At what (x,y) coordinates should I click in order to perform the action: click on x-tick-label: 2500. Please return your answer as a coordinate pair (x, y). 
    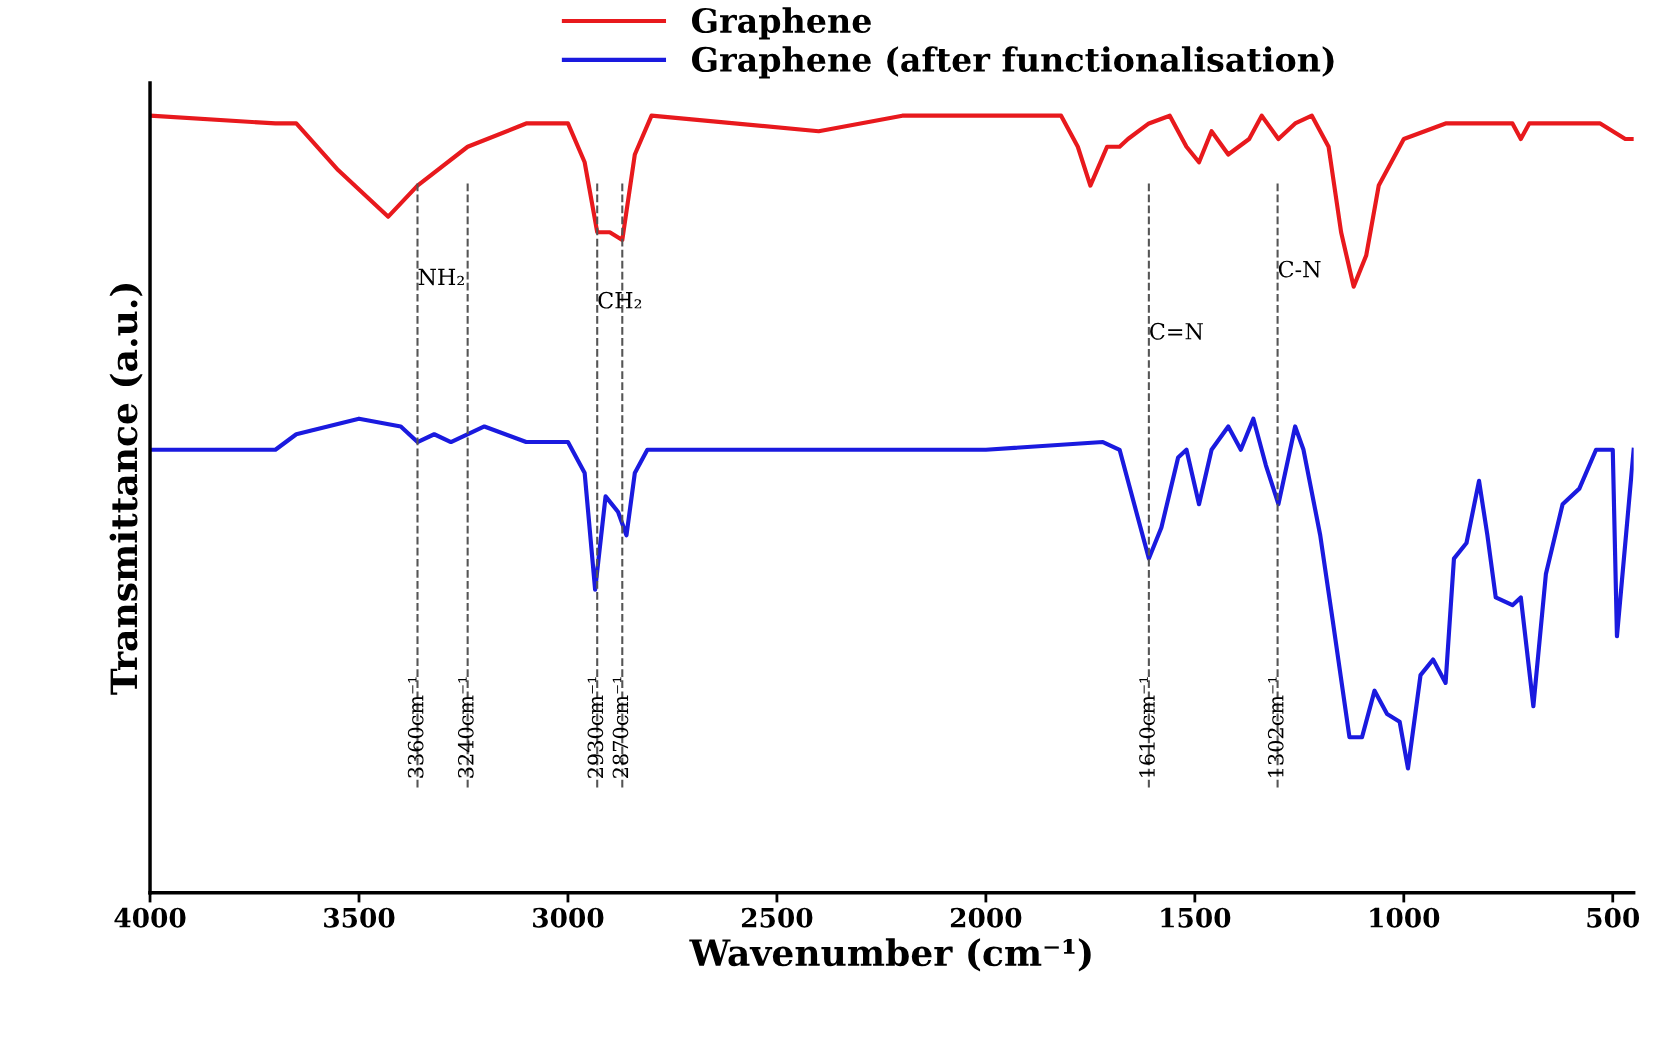
    Looking at the image, I should click on (777, 917).